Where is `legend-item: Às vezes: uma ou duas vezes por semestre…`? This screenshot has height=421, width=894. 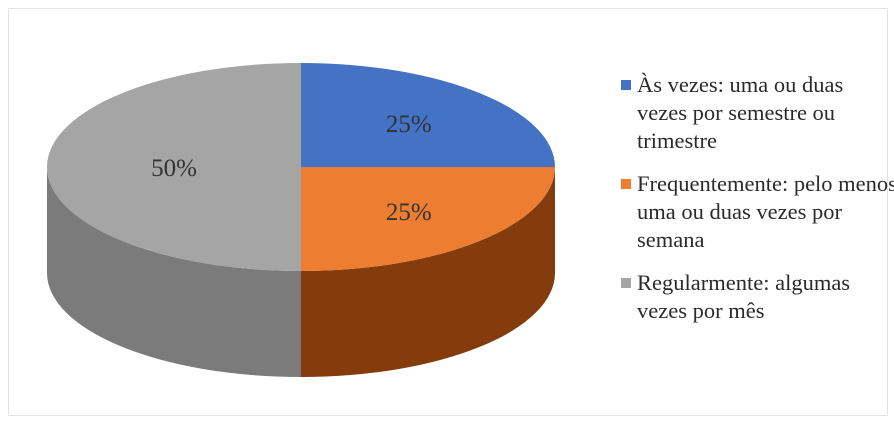 legend-item: Às vezes: uma ou duas vezes por semestre… is located at coordinates (757, 113).